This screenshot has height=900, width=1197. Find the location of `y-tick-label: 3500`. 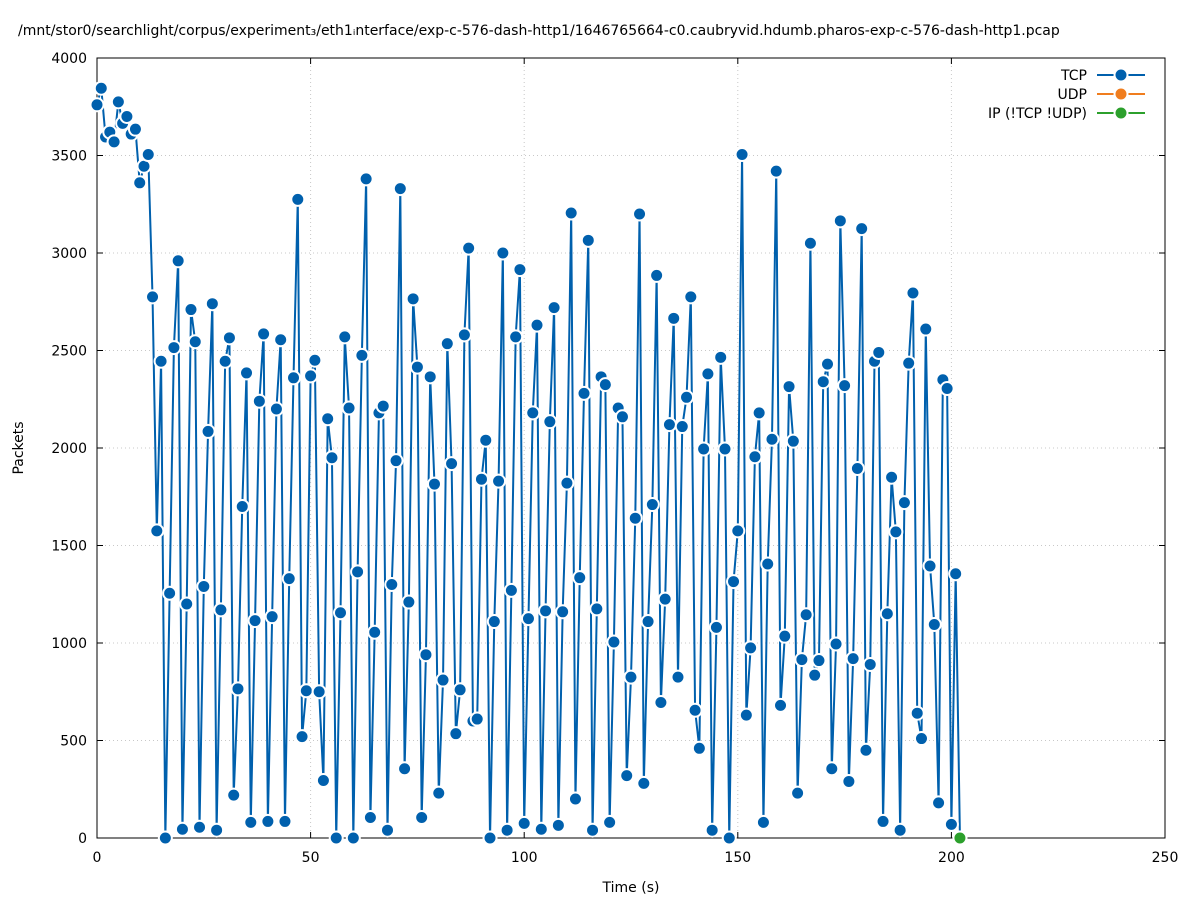

y-tick-label: 3500 is located at coordinates (69, 157).